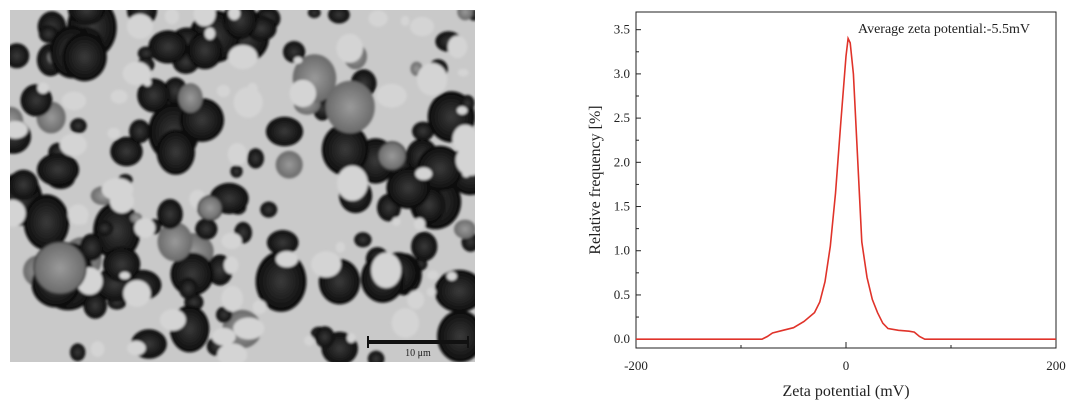 This screenshot has height=402, width=1067. Describe the element at coordinates (622, 73) in the screenshot. I see `y-tick-label: 3.0` at that location.